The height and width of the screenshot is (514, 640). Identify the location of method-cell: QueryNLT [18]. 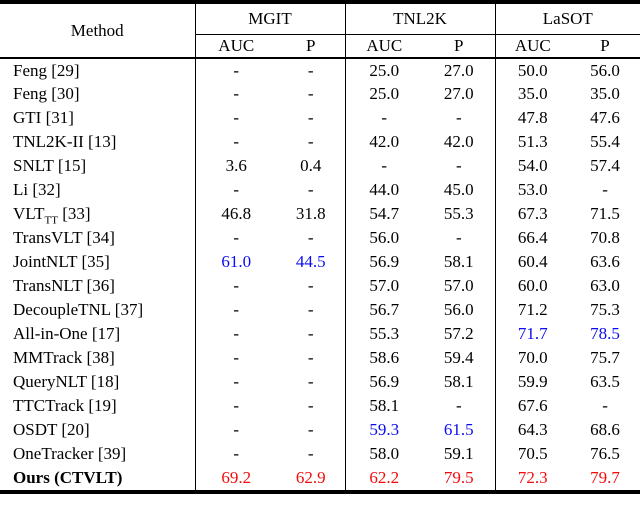
(66, 381).